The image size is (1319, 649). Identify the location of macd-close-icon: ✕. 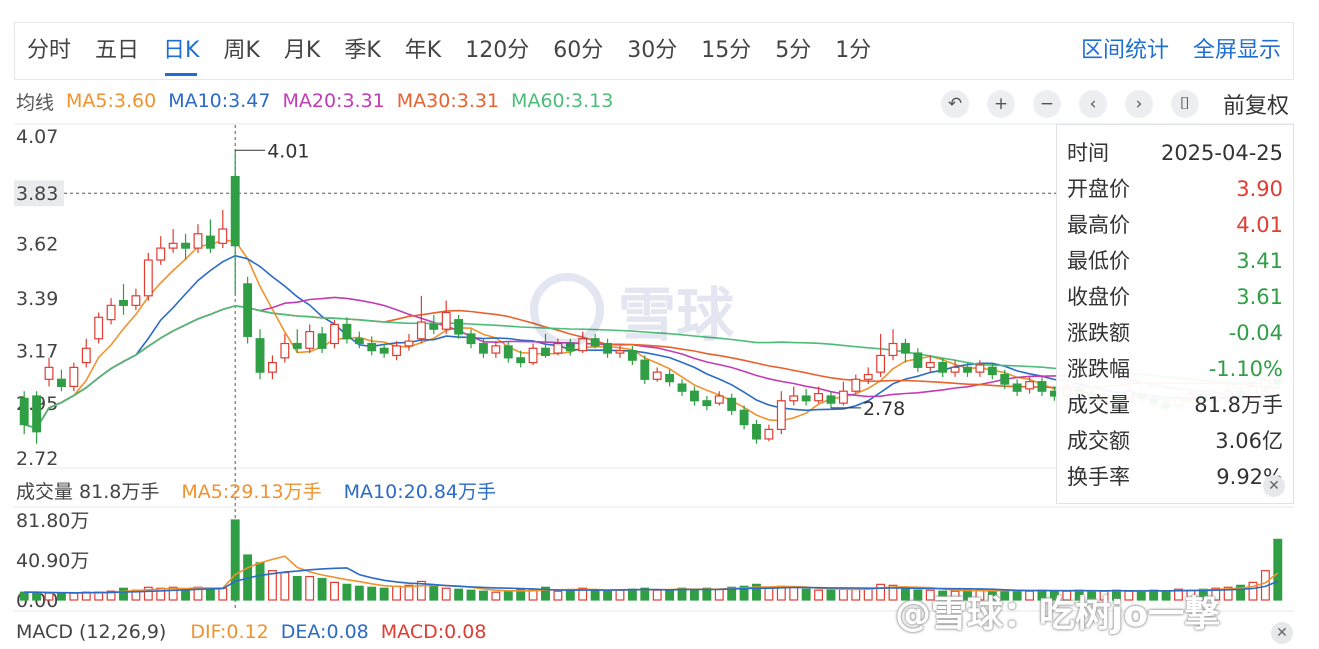
(1282, 633).